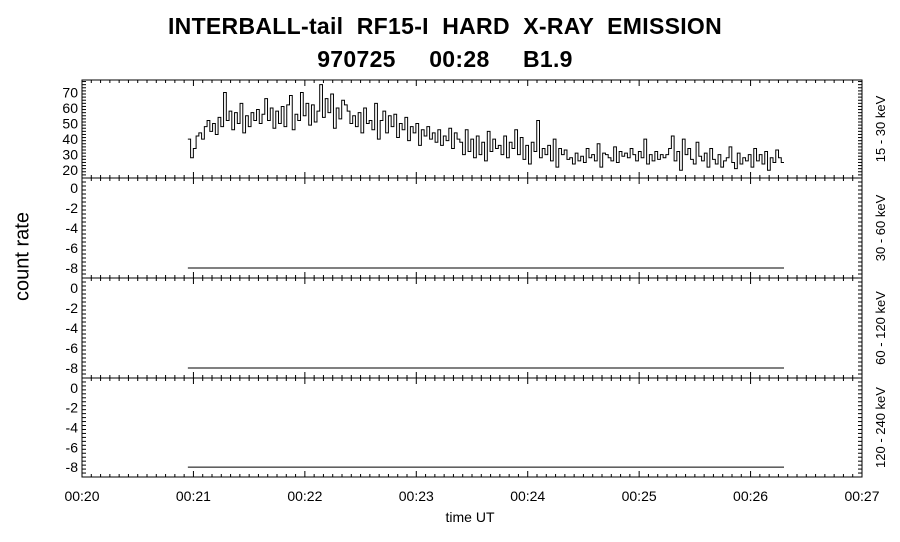 Image resolution: width=900 pixels, height=542 pixels. I want to click on x-tick-label: 00:27, so click(861, 496).